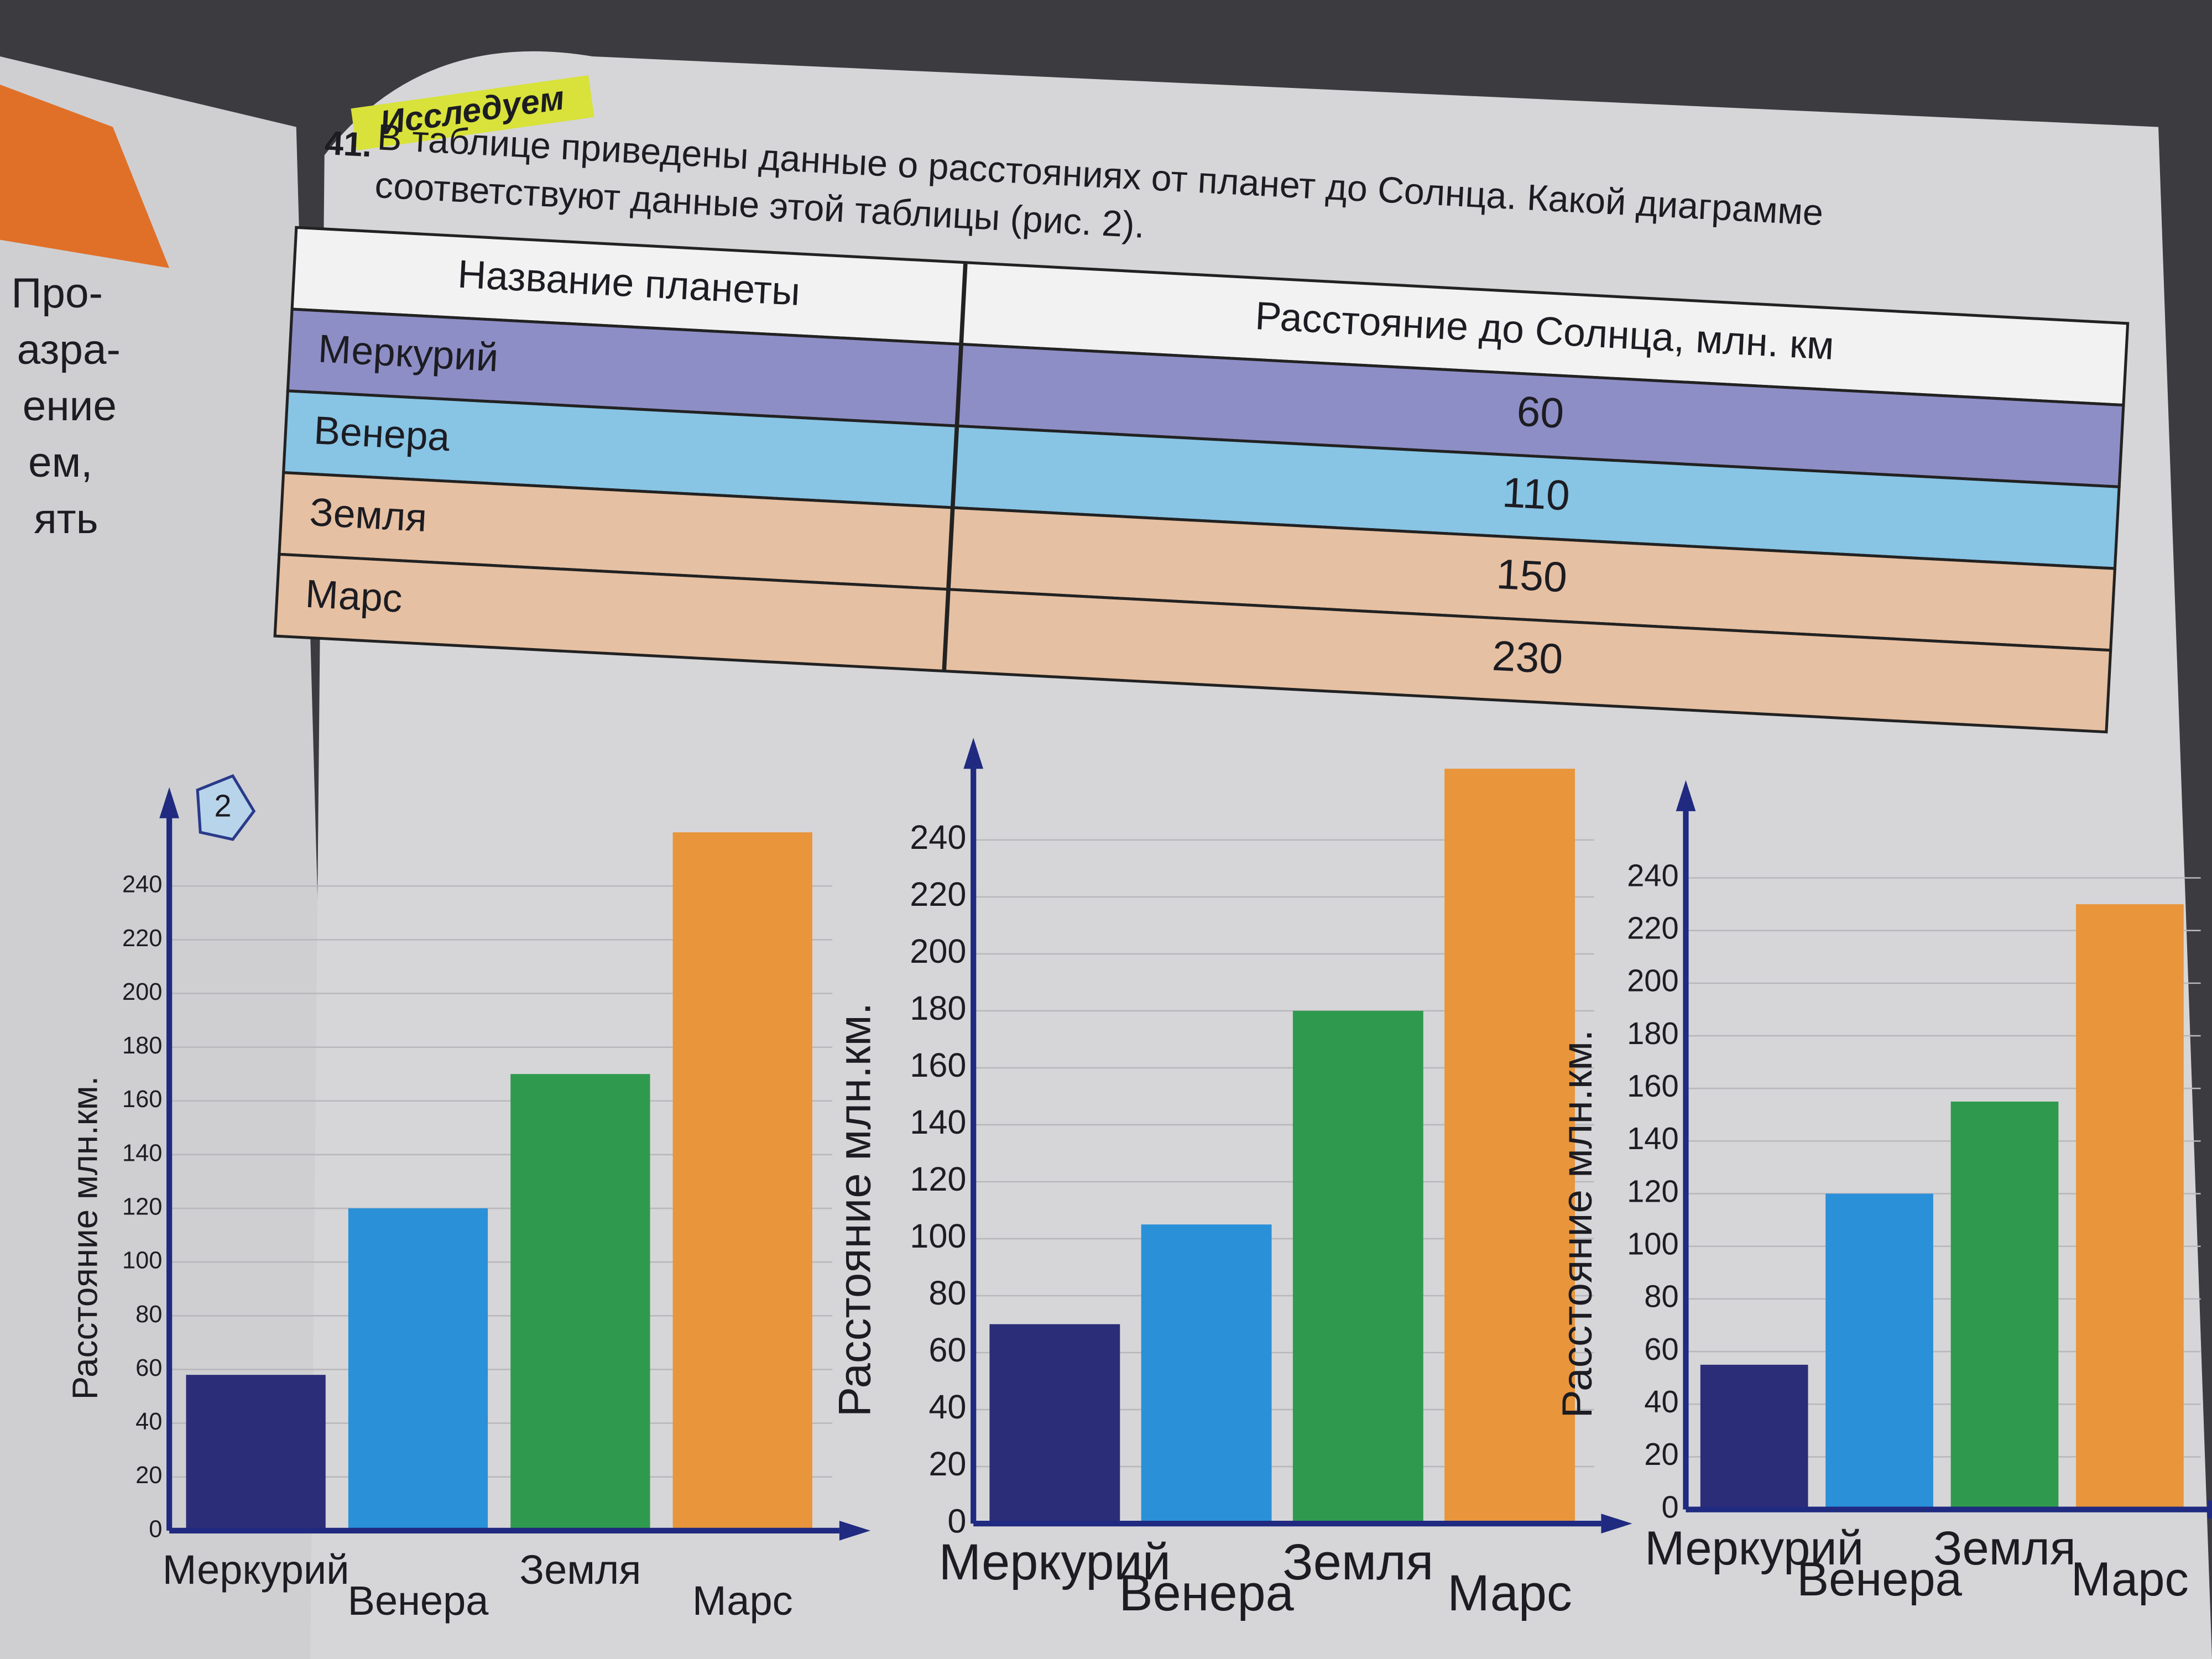 This screenshot has height=1659, width=2212. I want to click on question-number: 41., so click(348, 144).